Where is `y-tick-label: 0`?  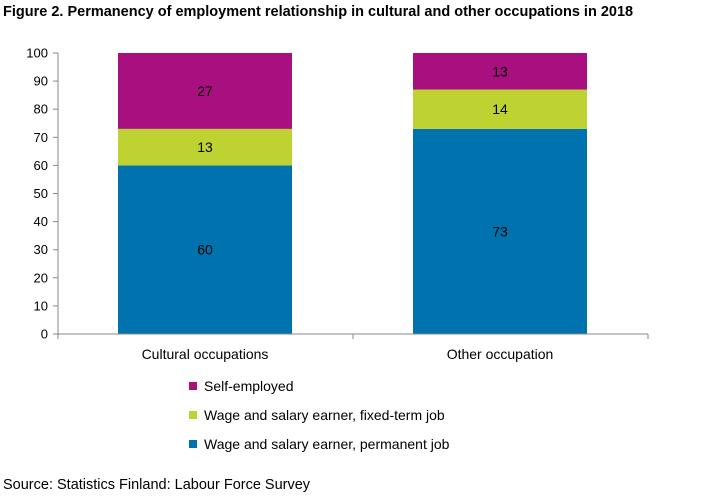 y-tick-label: 0 is located at coordinates (44, 334).